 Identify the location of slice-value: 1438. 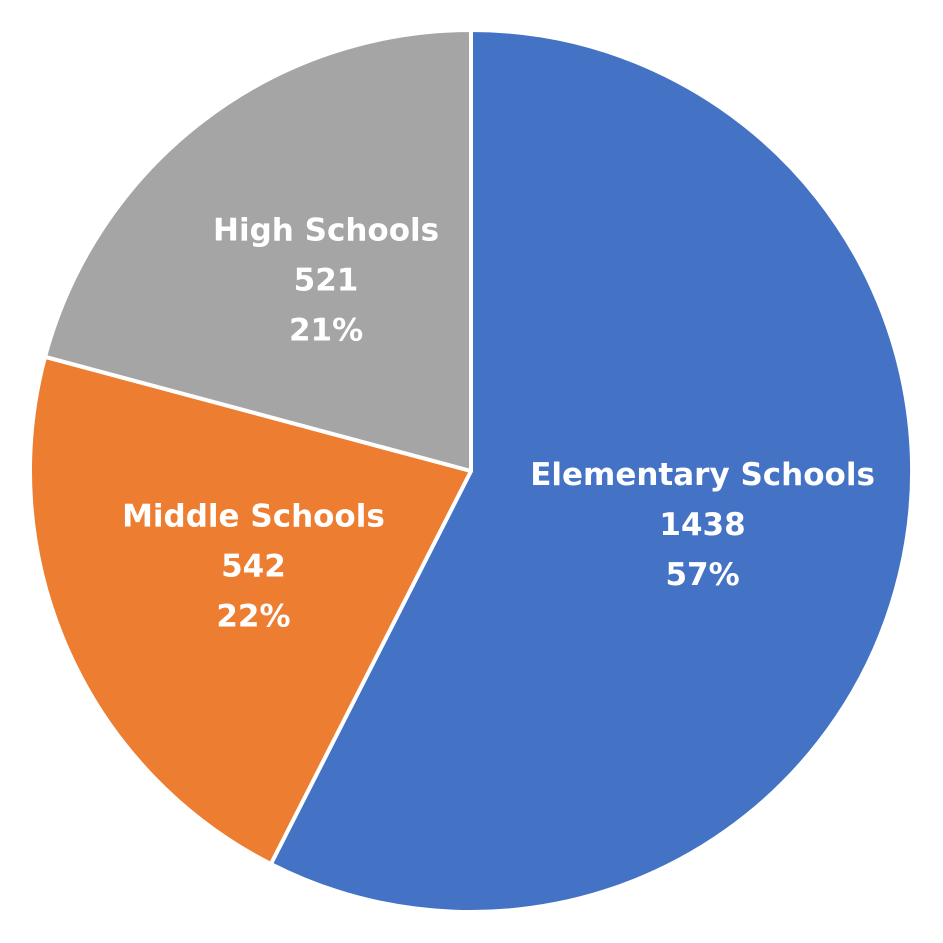
(702, 525).